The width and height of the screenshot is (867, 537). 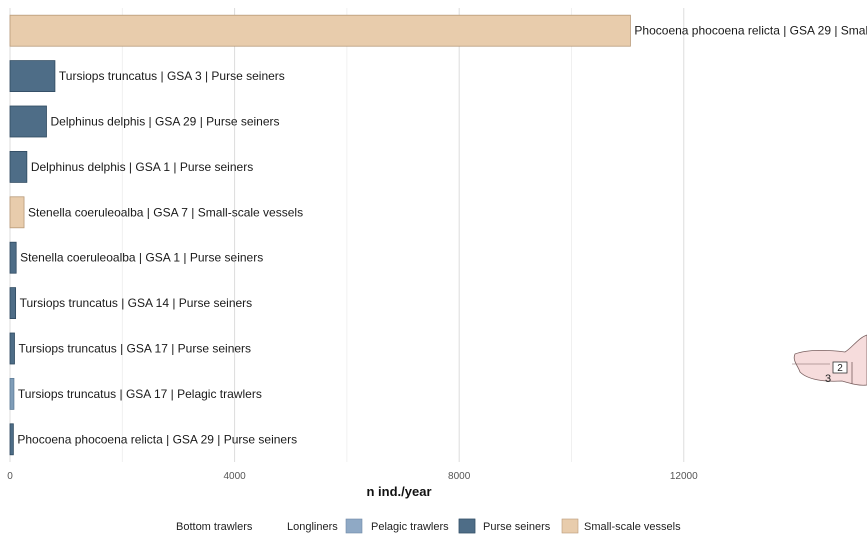 I want to click on legend-label: Longliners, so click(x=312, y=527).